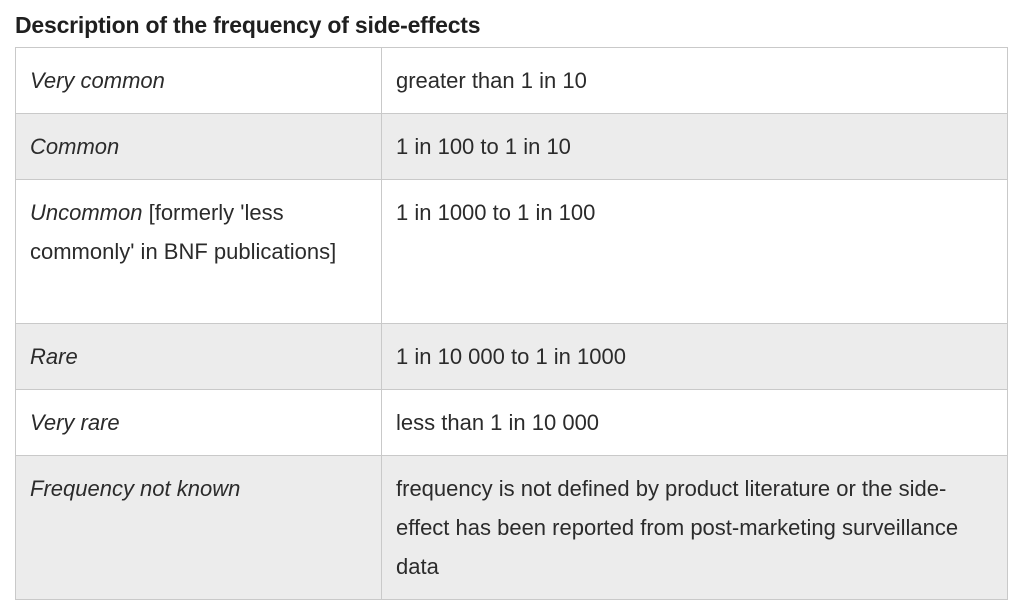  What do you see at coordinates (694, 356) in the screenshot?
I see `frequency-definition-cell: 1 in 10 000 to 1 in 1000` at bounding box center [694, 356].